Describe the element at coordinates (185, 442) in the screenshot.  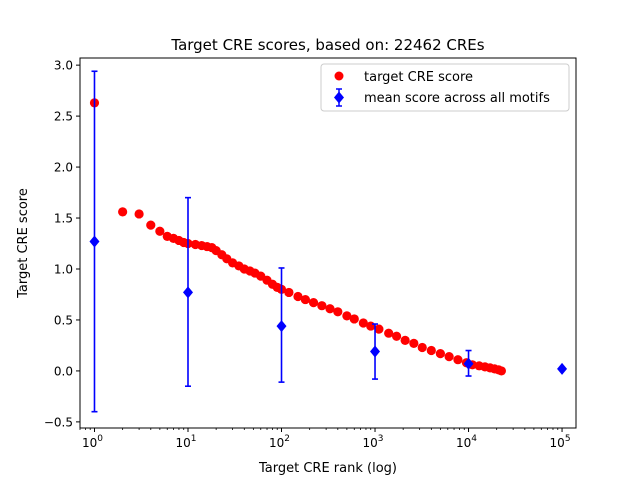
I see `x-tick-label: 10¹` at that location.